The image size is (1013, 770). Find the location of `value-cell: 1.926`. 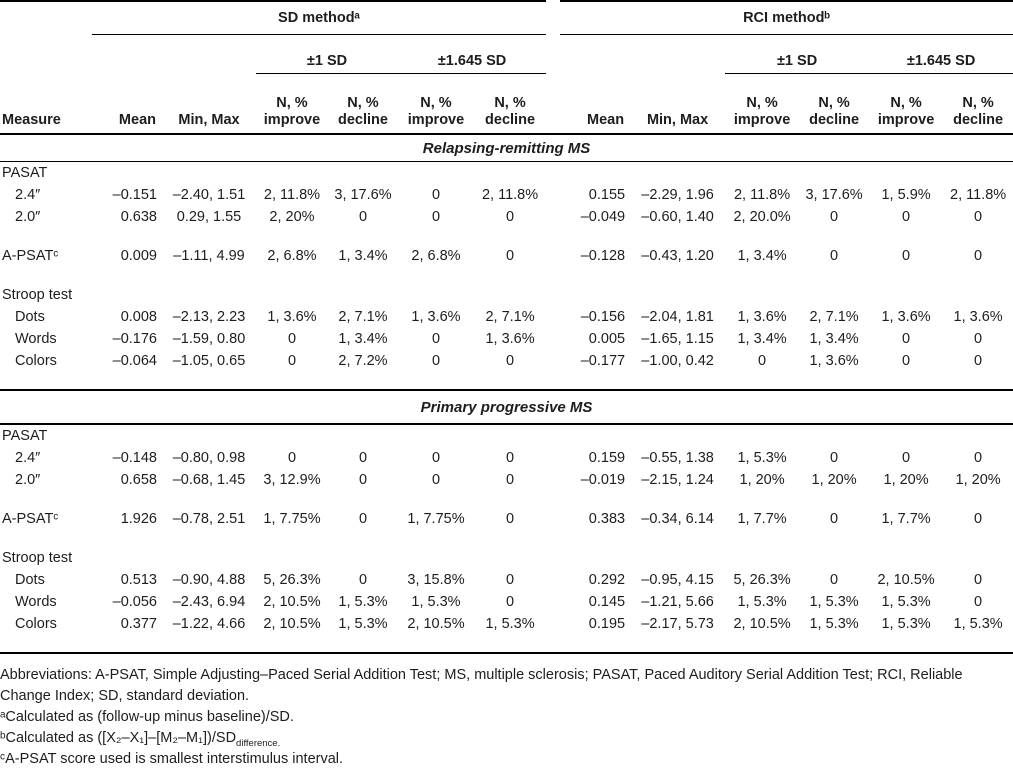

value-cell: 1.926 is located at coordinates (138, 519).